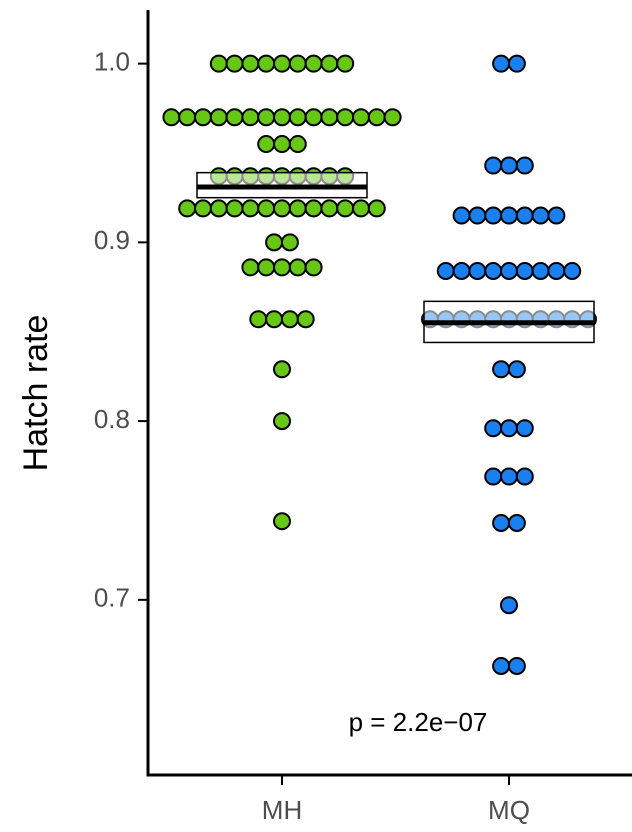 The image size is (632, 832). Describe the element at coordinates (112, 598) in the screenshot. I see `y-tick-label: 0.7` at that location.